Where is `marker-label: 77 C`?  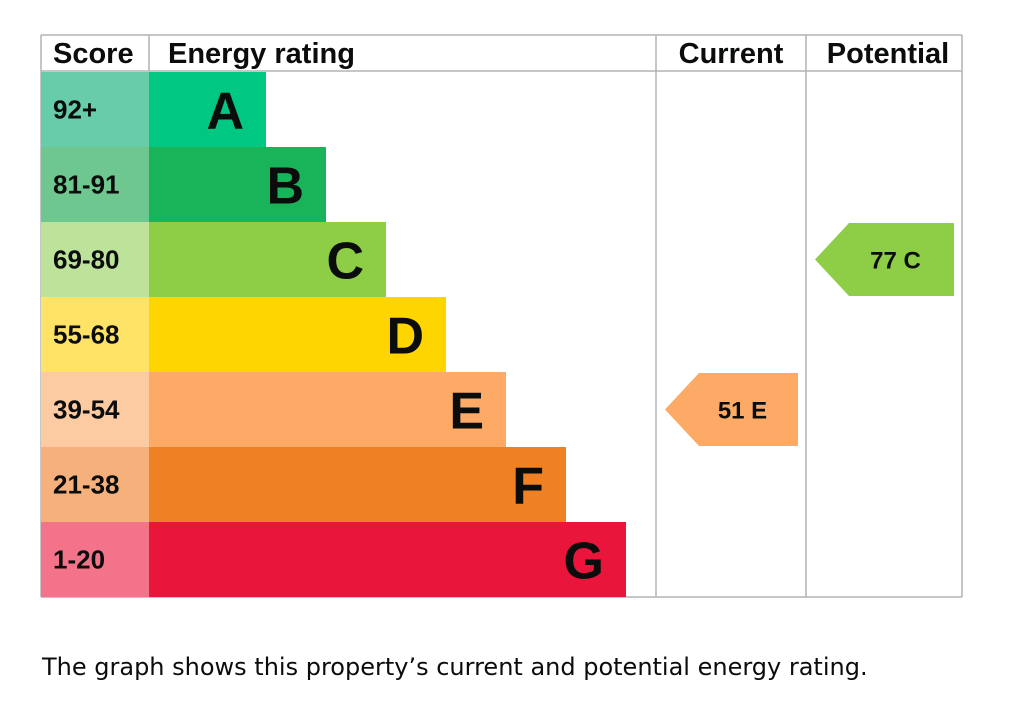 marker-label: 77 C is located at coordinates (895, 261).